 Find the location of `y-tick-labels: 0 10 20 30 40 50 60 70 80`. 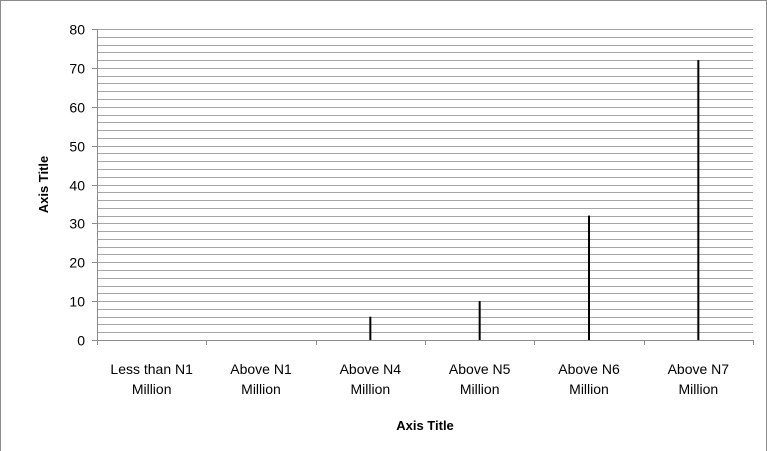

y-tick-labels: 0 10 20 30 40 50 60 70 80 is located at coordinates (83, 185).